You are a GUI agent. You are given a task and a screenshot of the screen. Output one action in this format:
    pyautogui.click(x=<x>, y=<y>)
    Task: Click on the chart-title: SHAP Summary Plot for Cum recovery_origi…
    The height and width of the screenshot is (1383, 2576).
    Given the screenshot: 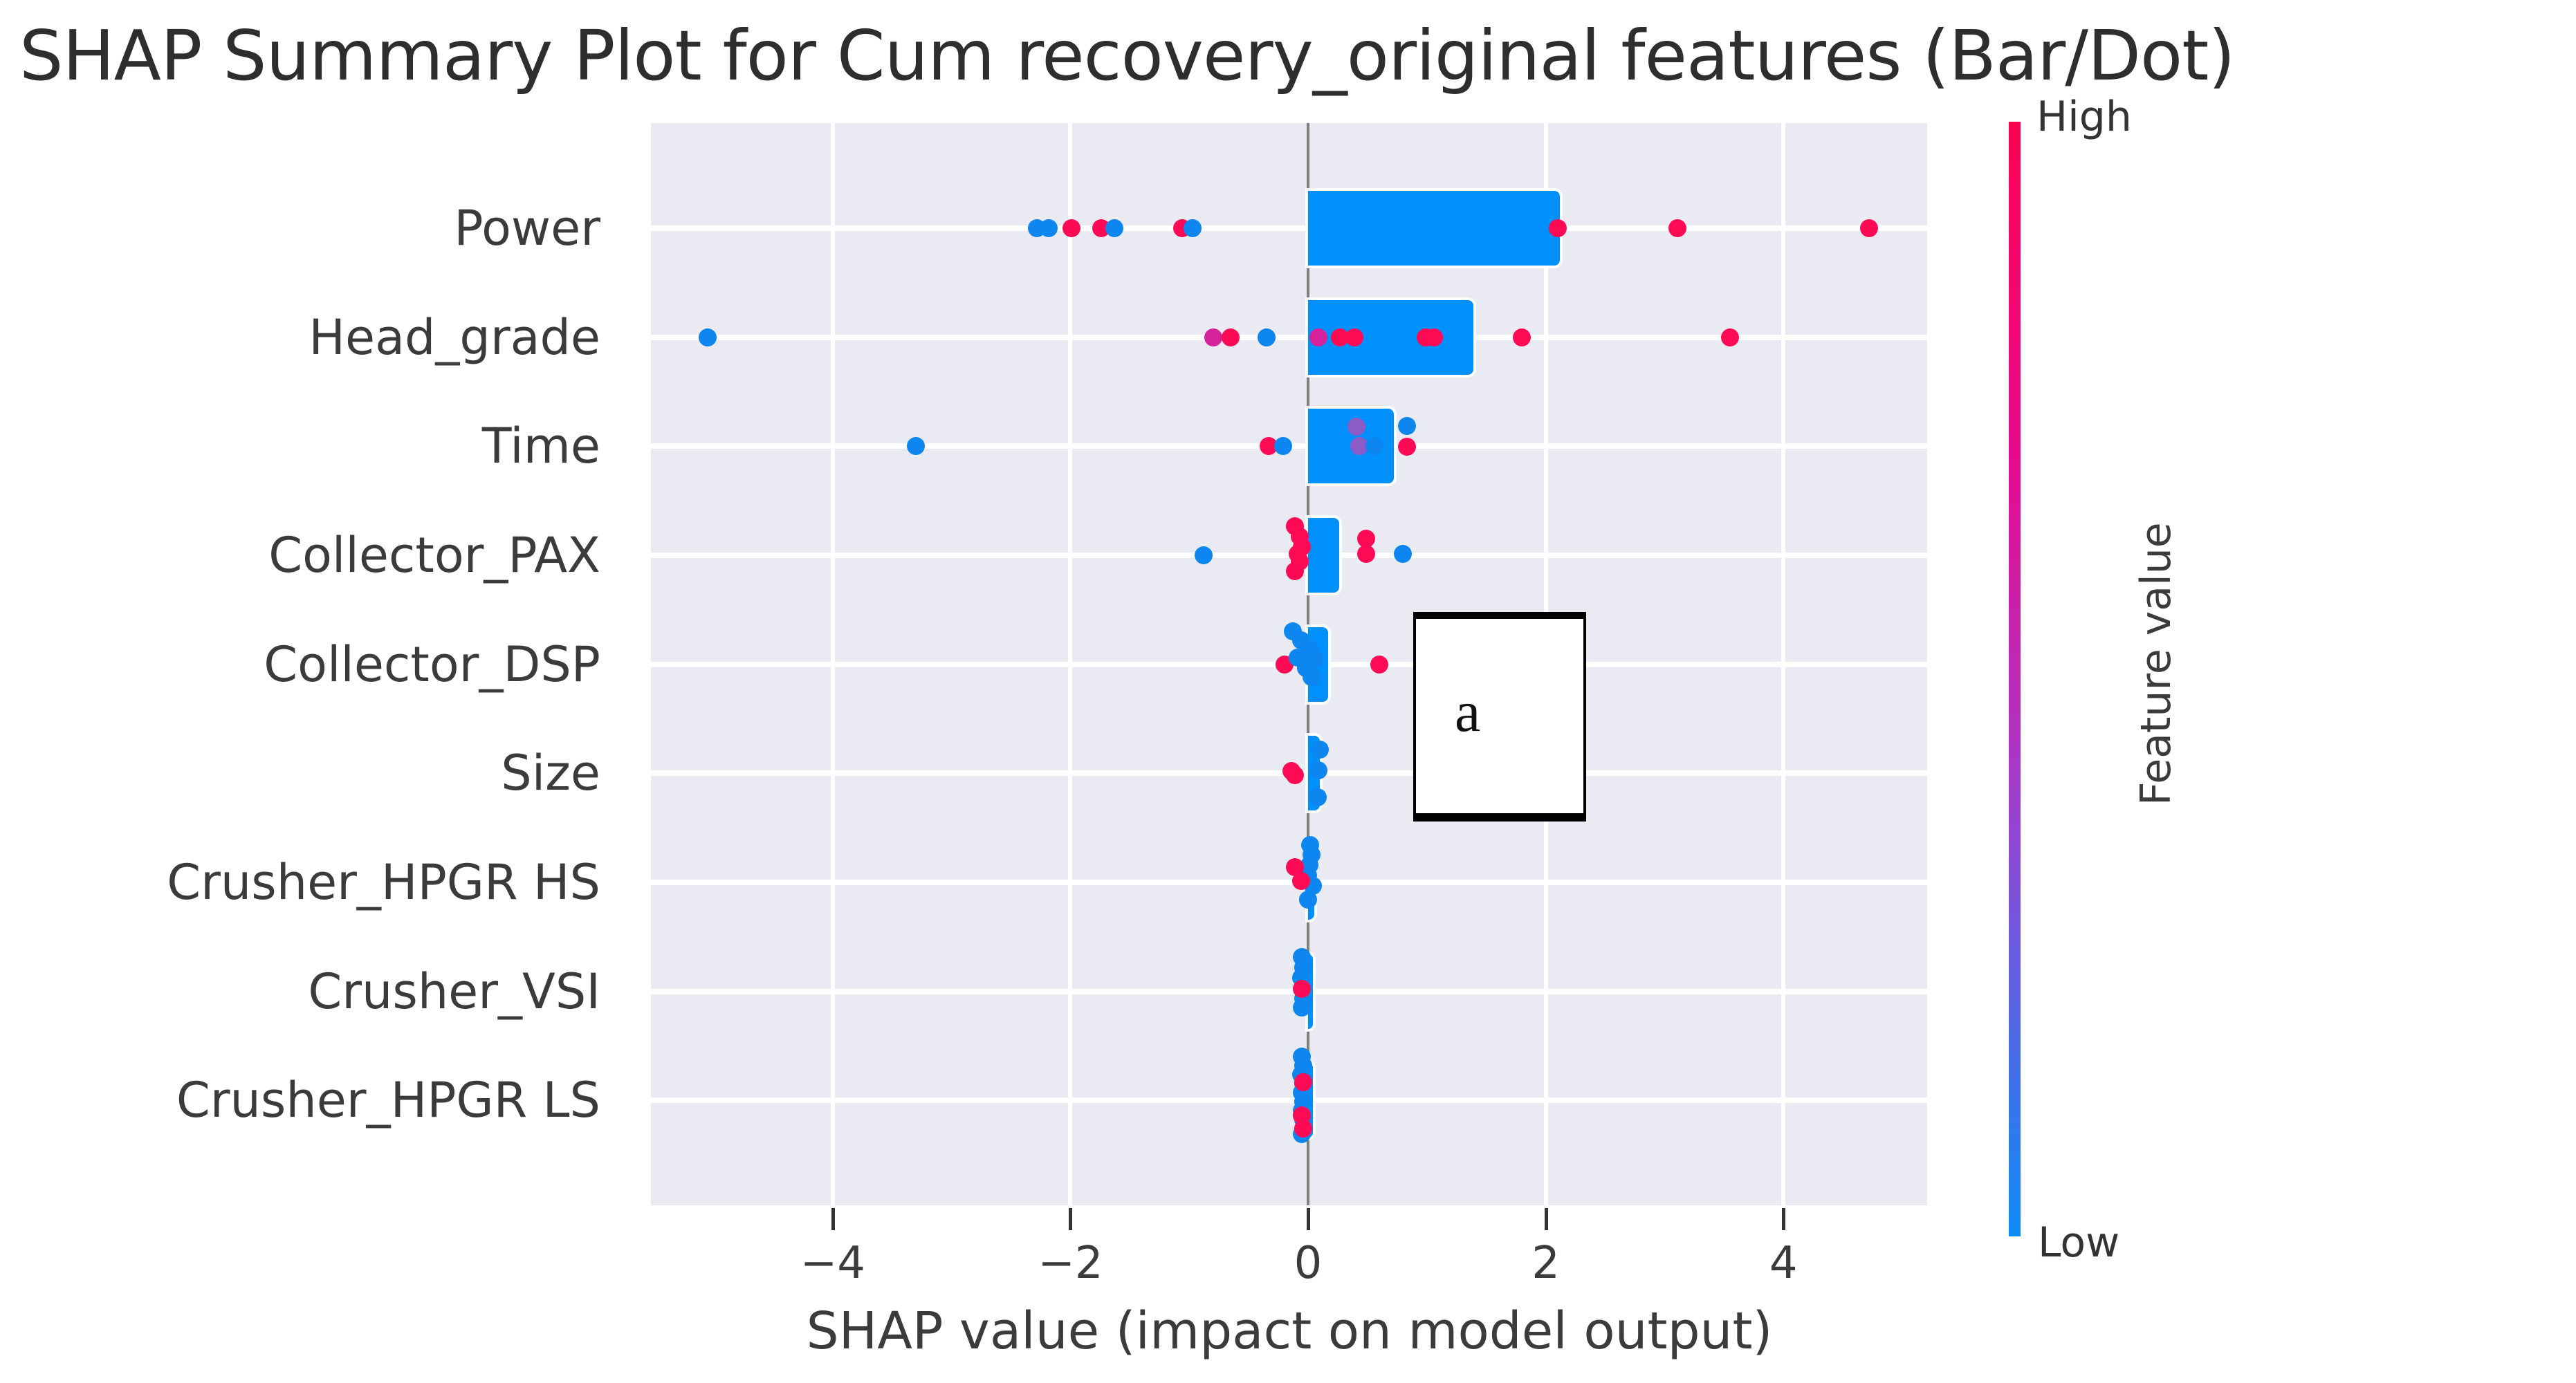 What is the action you would take?
    pyautogui.click(x=1127, y=55)
    